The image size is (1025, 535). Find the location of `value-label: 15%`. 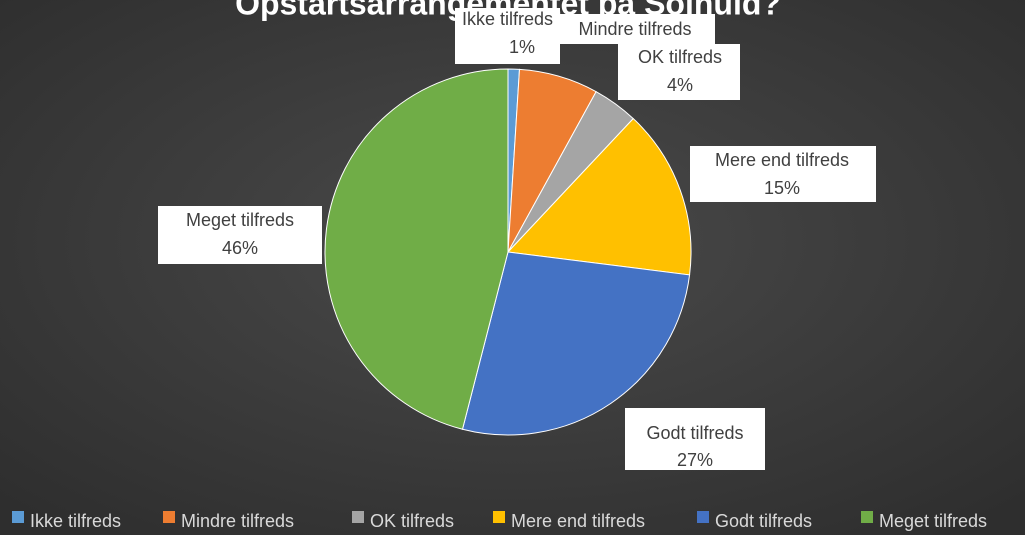

value-label: 15% is located at coordinates (782, 188).